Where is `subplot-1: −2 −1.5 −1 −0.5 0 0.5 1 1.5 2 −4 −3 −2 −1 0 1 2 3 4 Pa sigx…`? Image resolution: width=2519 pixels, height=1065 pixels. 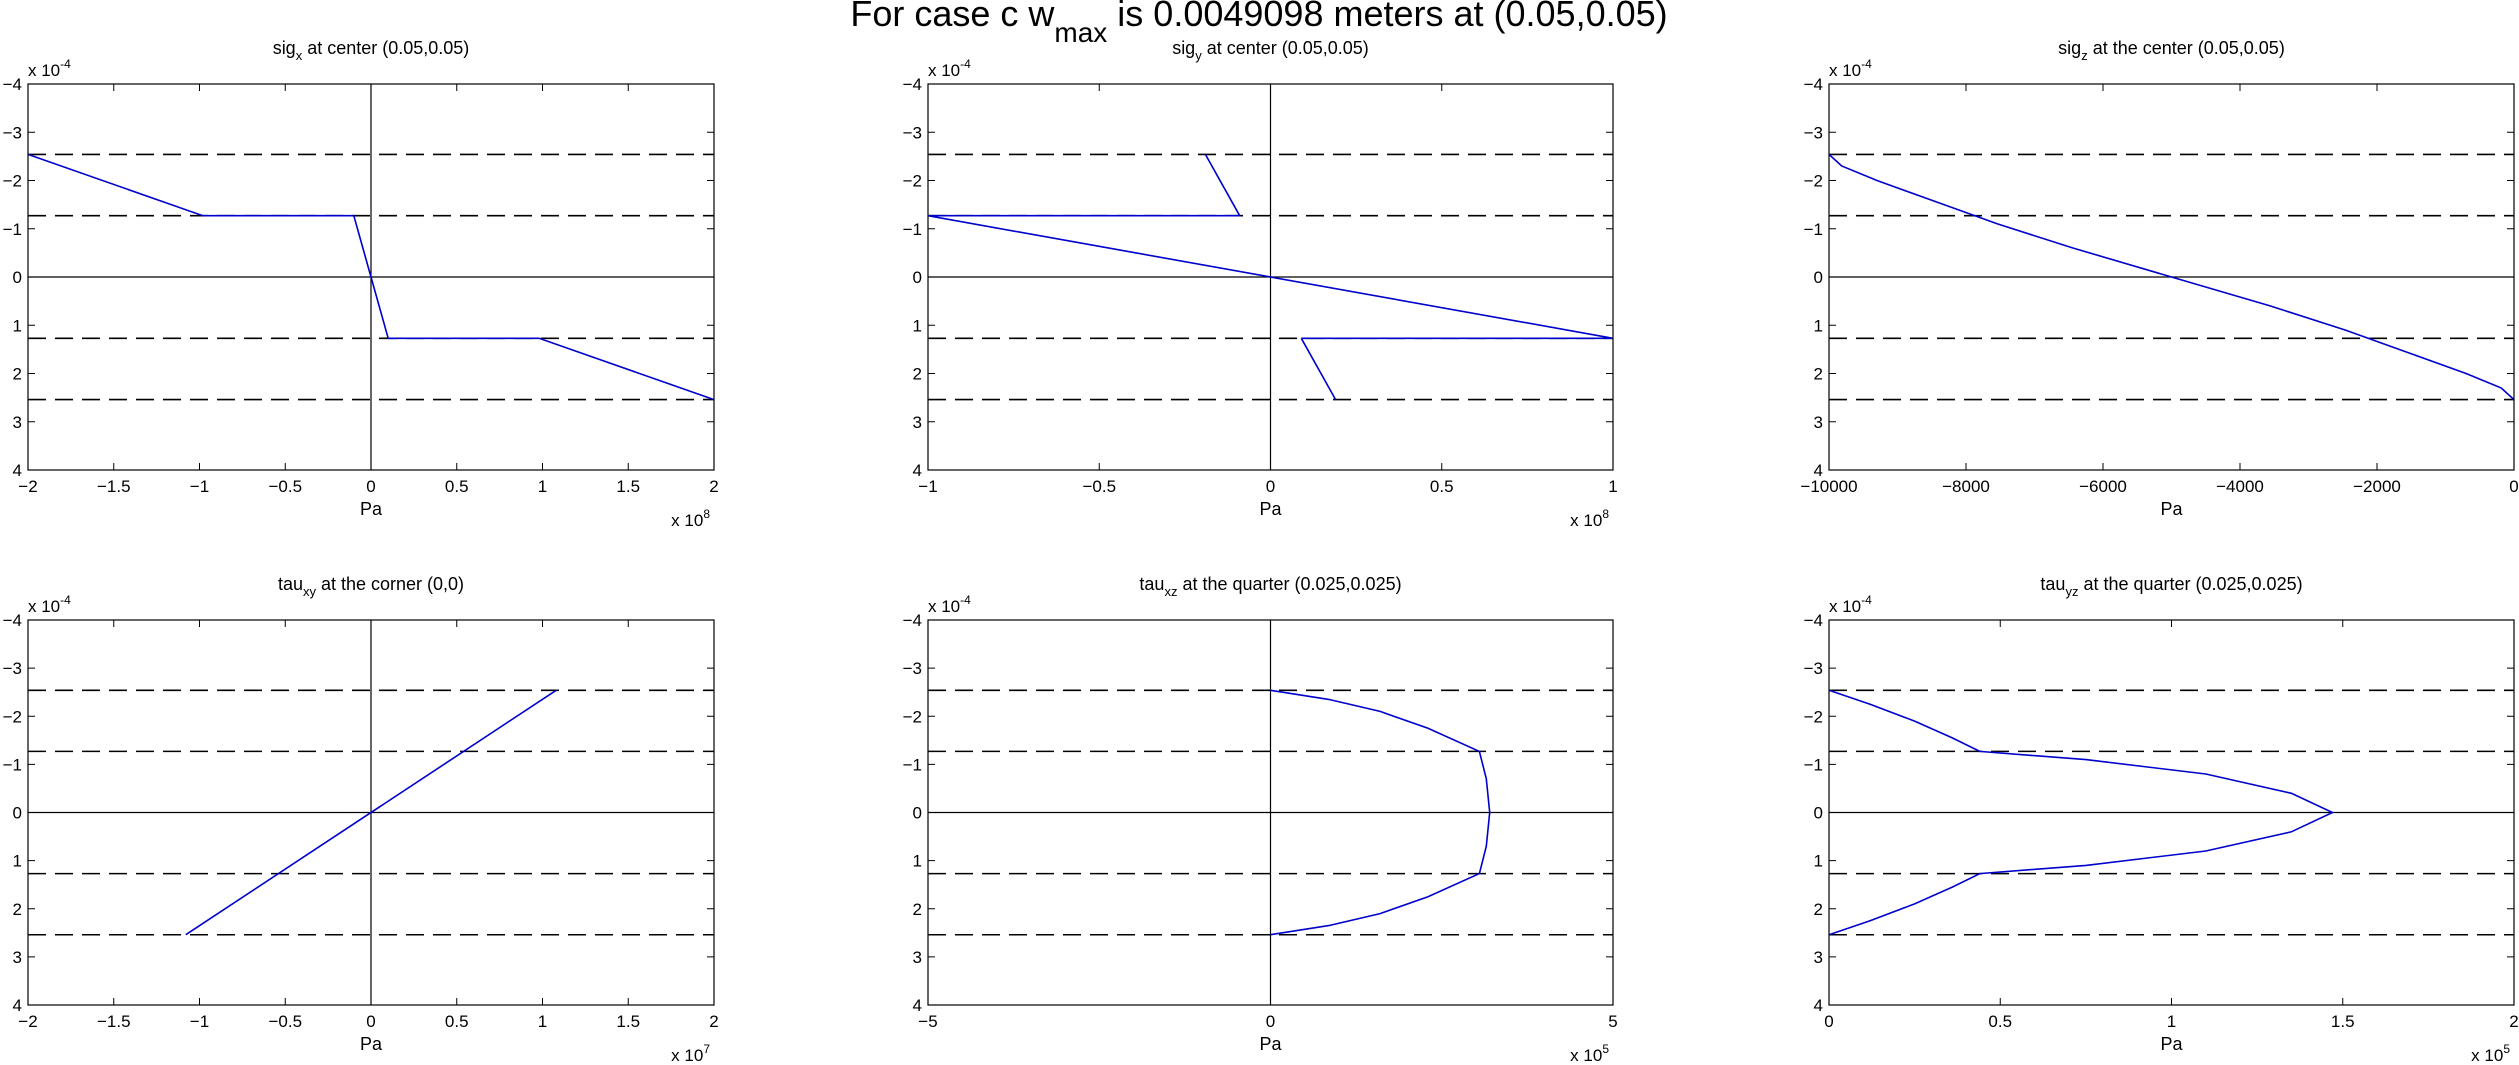
subplot-1: −2 −1.5 −1 −0.5 0 0.5 1 1.5 2 −4 −3 −2 −1 0 1 2 3 4 Pa sigx… is located at coordinates (361, 284).